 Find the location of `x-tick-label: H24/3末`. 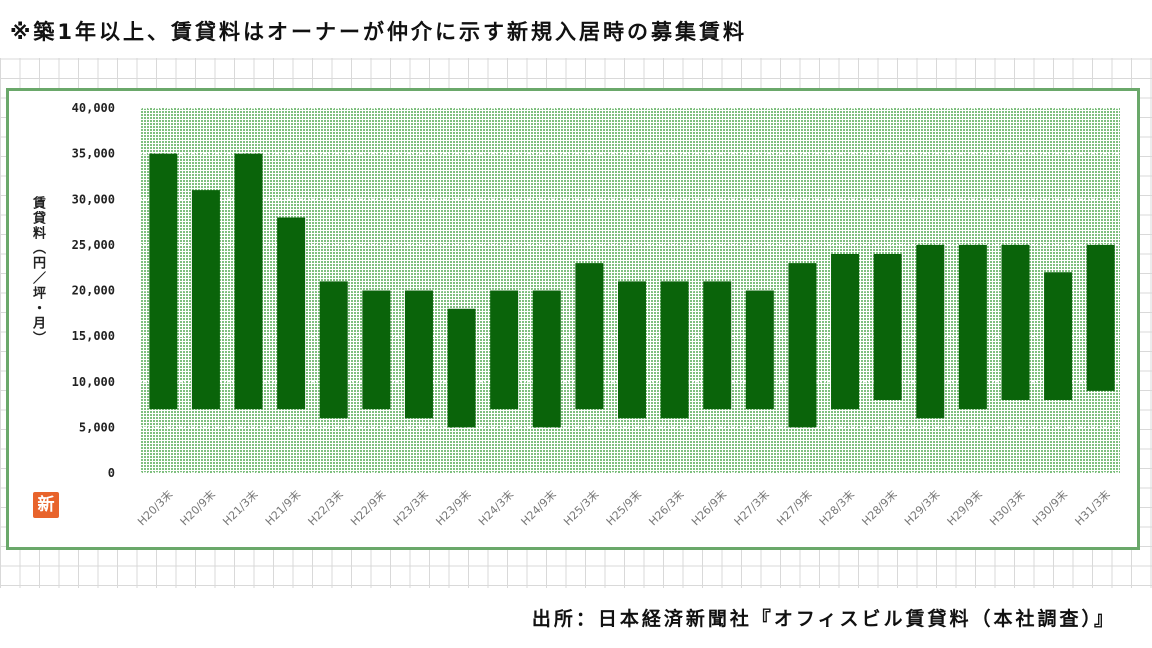

x-tick-label: H24/3末 is located at coordinates (495, 507).